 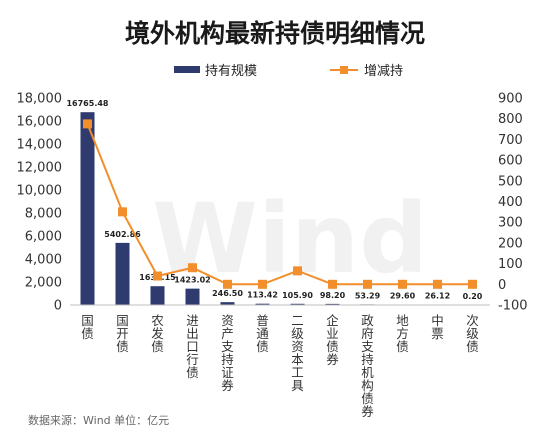 I want to click on bar-data-label: 105.90, so click(x=297, y=295).